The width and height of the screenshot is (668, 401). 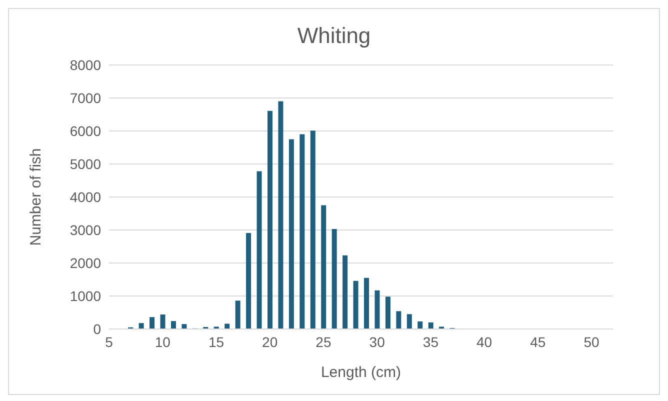 What do you see at coordinates (86, 196) in the screenshot?
I see `y-tick-label: 4000` at bounding box center [86, 196].